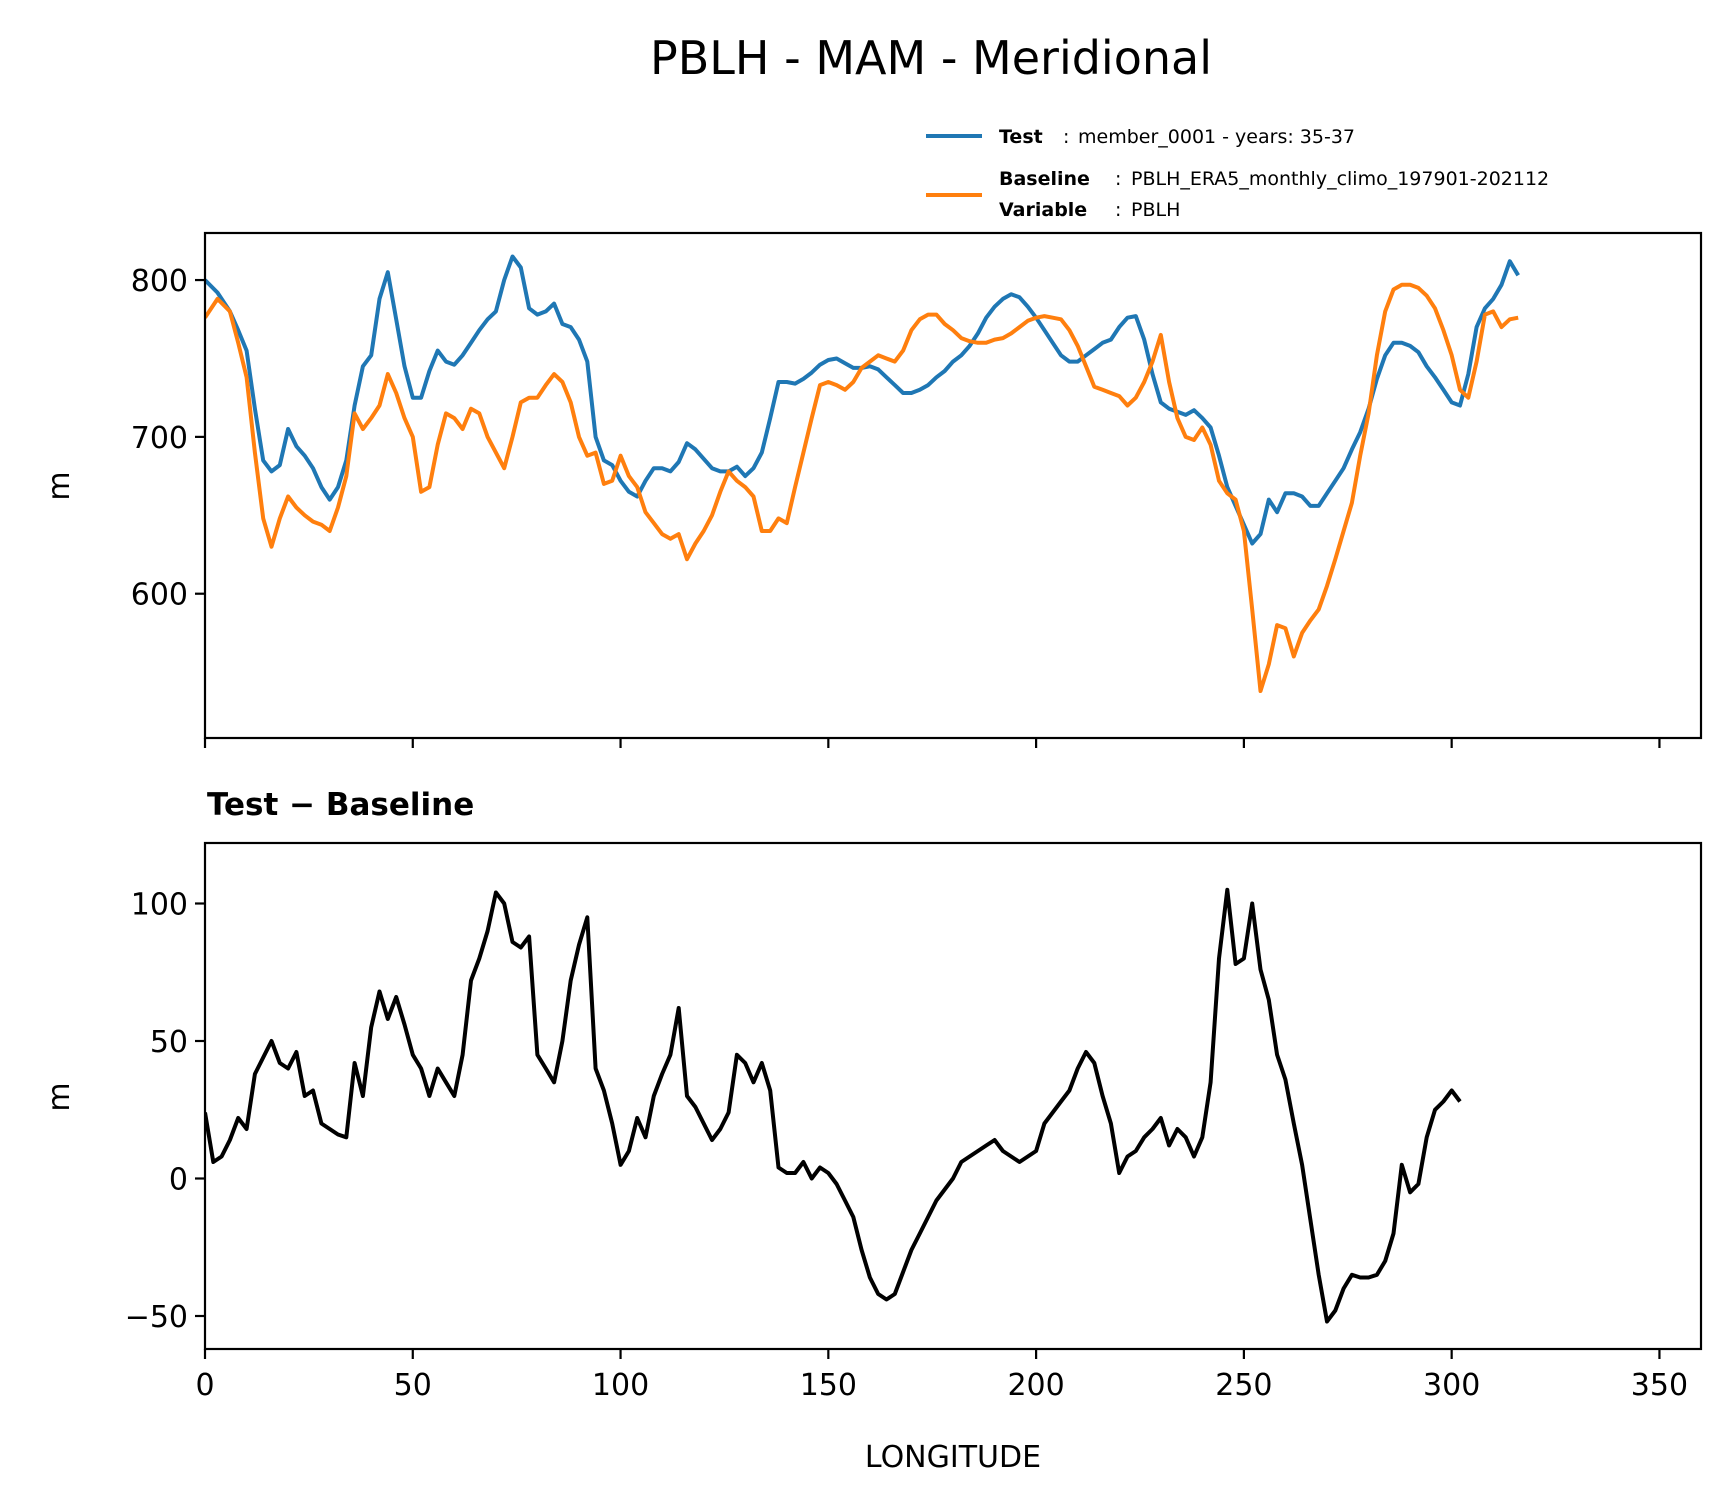 This screenshot has width=1721, height=1496. I want to click on legend-sep-test: :, so click(1066, 137).